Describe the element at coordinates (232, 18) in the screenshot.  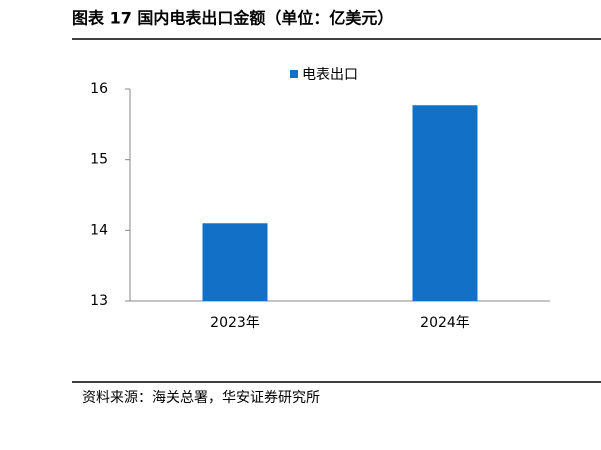
I see `chart-title: 图表 17 国内电表出口金额（单位：亿美元）` at that location.